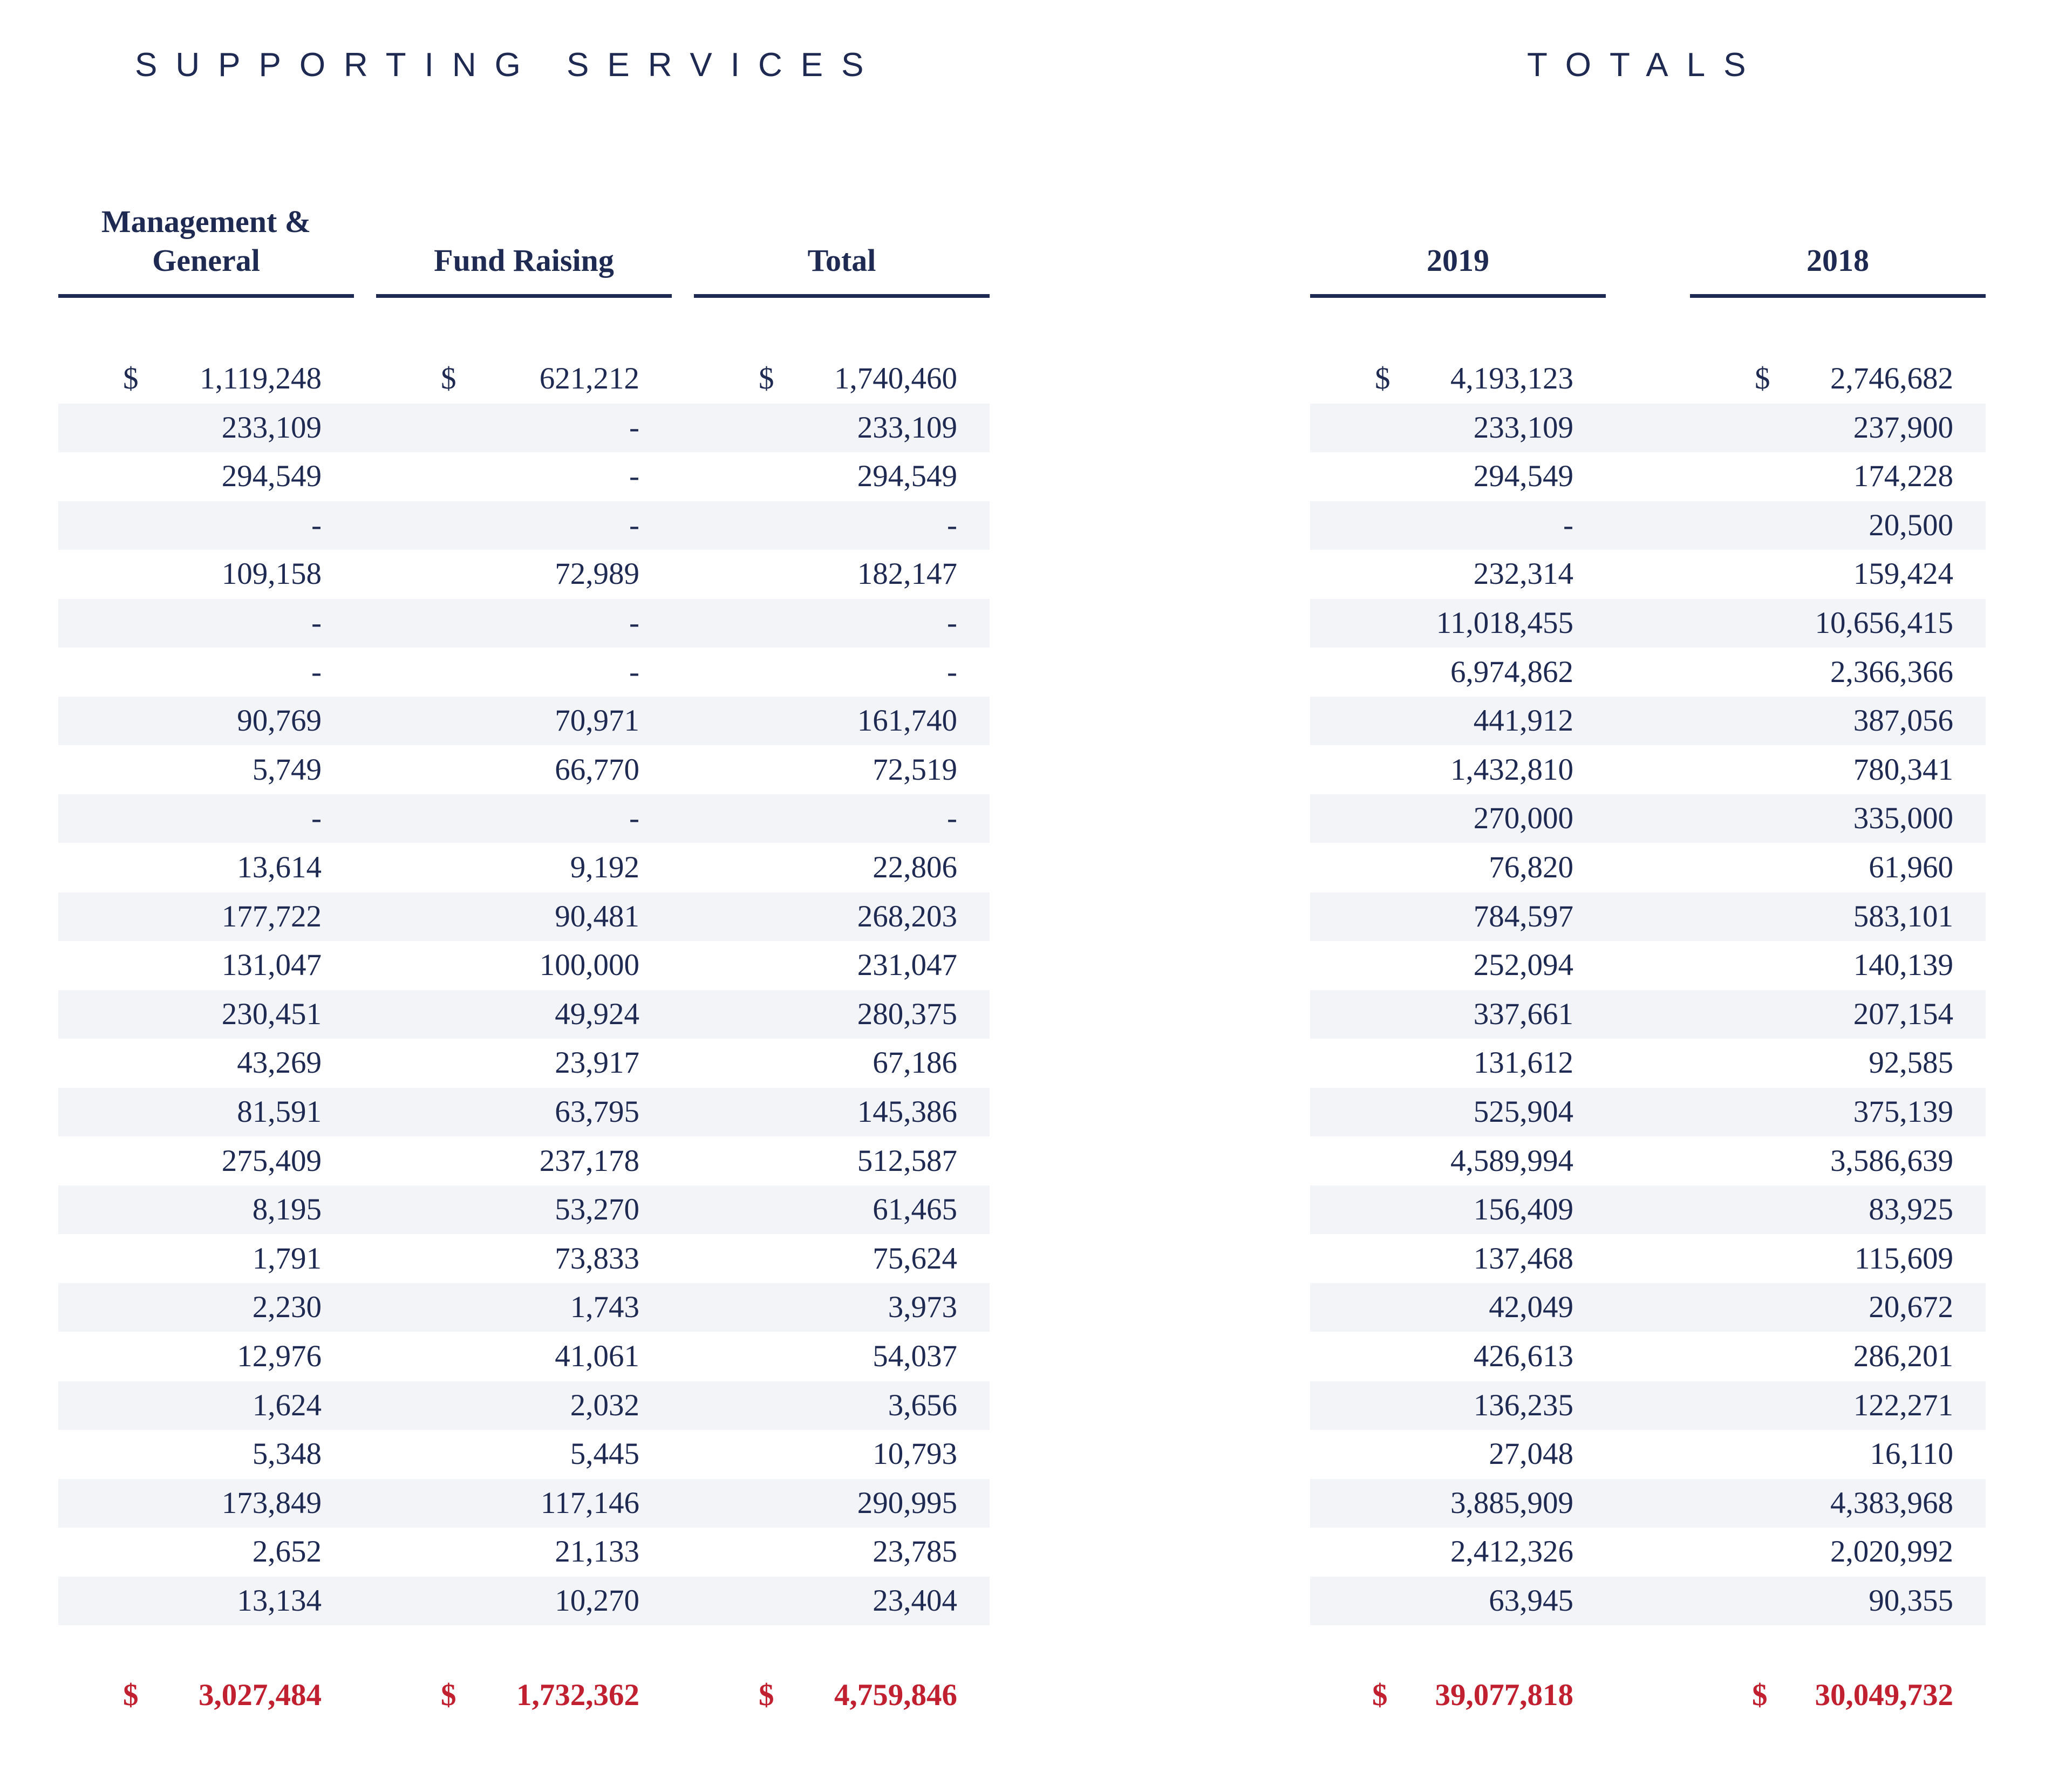  I want to click on cell-value: 233,109, so click(907, 428).